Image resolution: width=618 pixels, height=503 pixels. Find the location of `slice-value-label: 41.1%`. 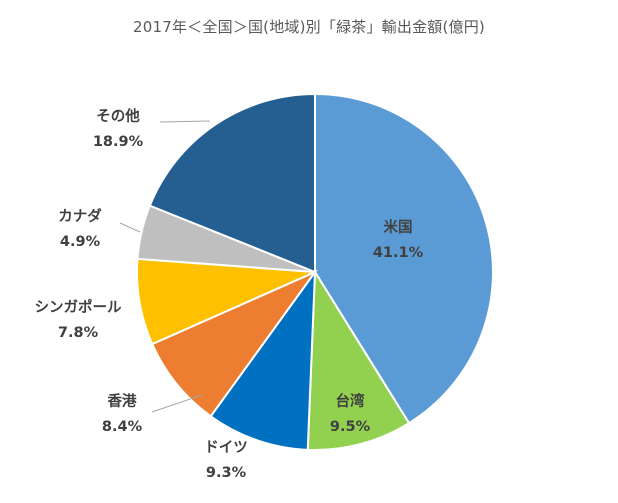

slice-value-label: 41.1% is located at coordinates (398, 253).